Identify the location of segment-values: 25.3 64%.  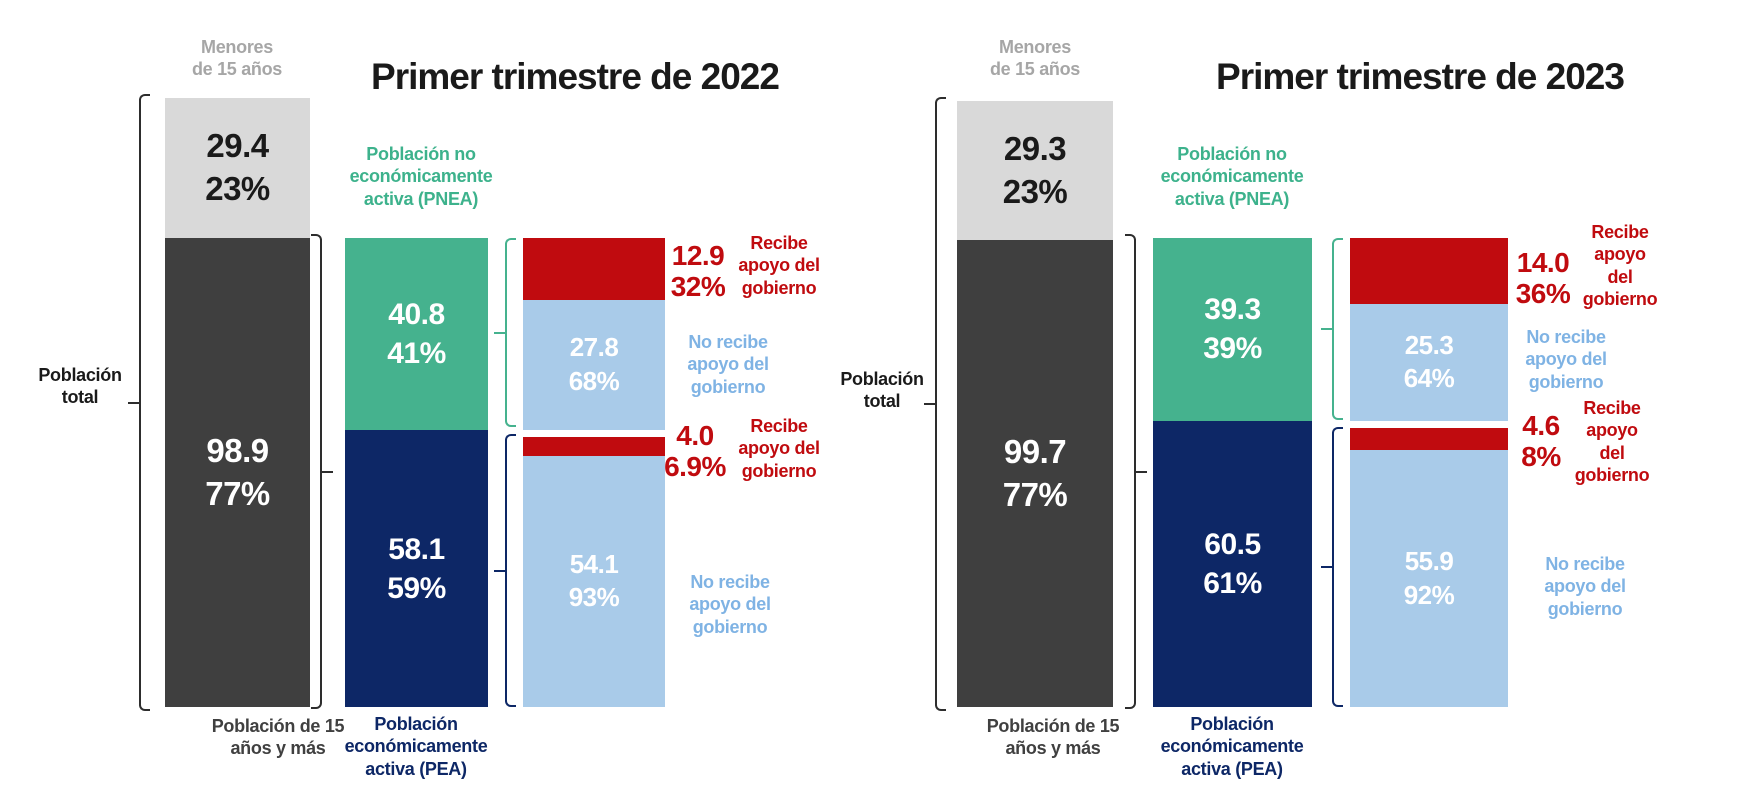
(1429, 363).